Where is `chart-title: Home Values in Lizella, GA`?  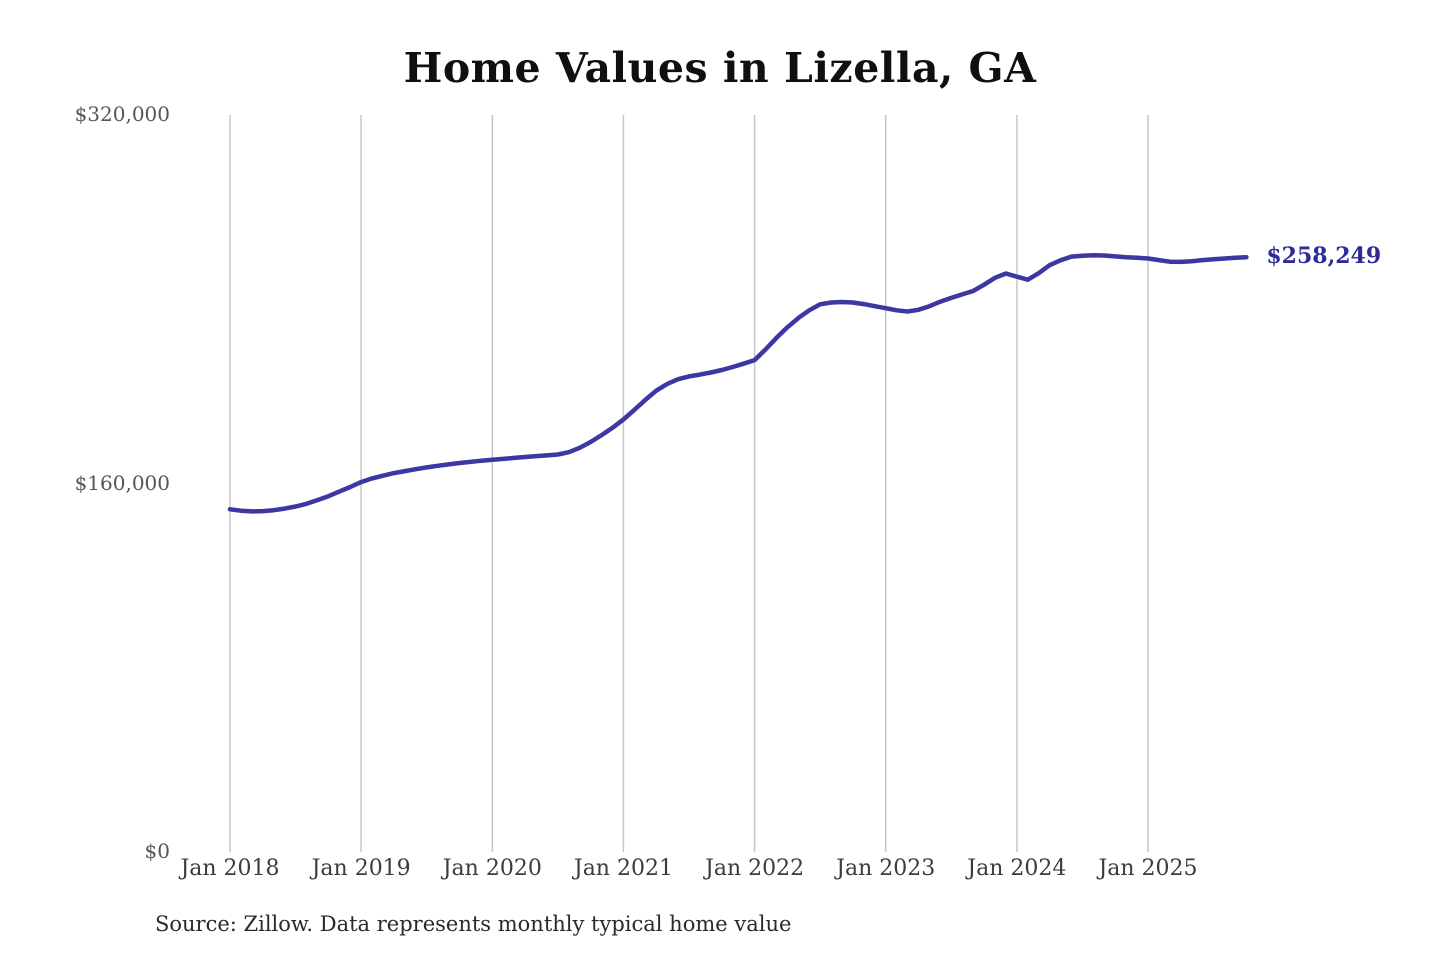
chart-title: Home Values in Lizella, GA is located at coordinates (720, 68).